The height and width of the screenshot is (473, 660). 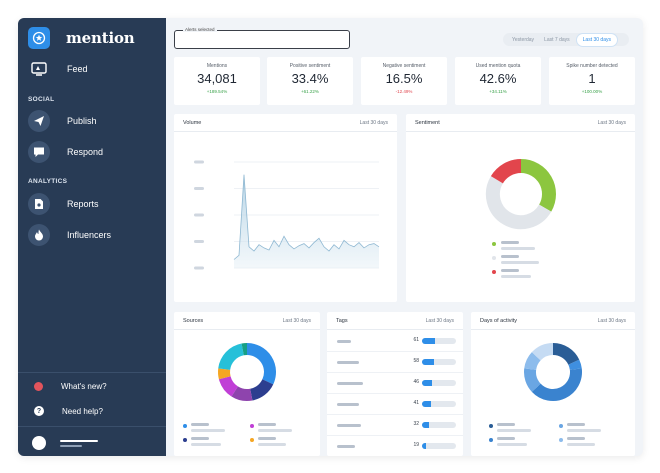 What do you see at coordinates (395, 425) in the screenshot?
I see `tag-row: 32` at bounding box center [395, 425].